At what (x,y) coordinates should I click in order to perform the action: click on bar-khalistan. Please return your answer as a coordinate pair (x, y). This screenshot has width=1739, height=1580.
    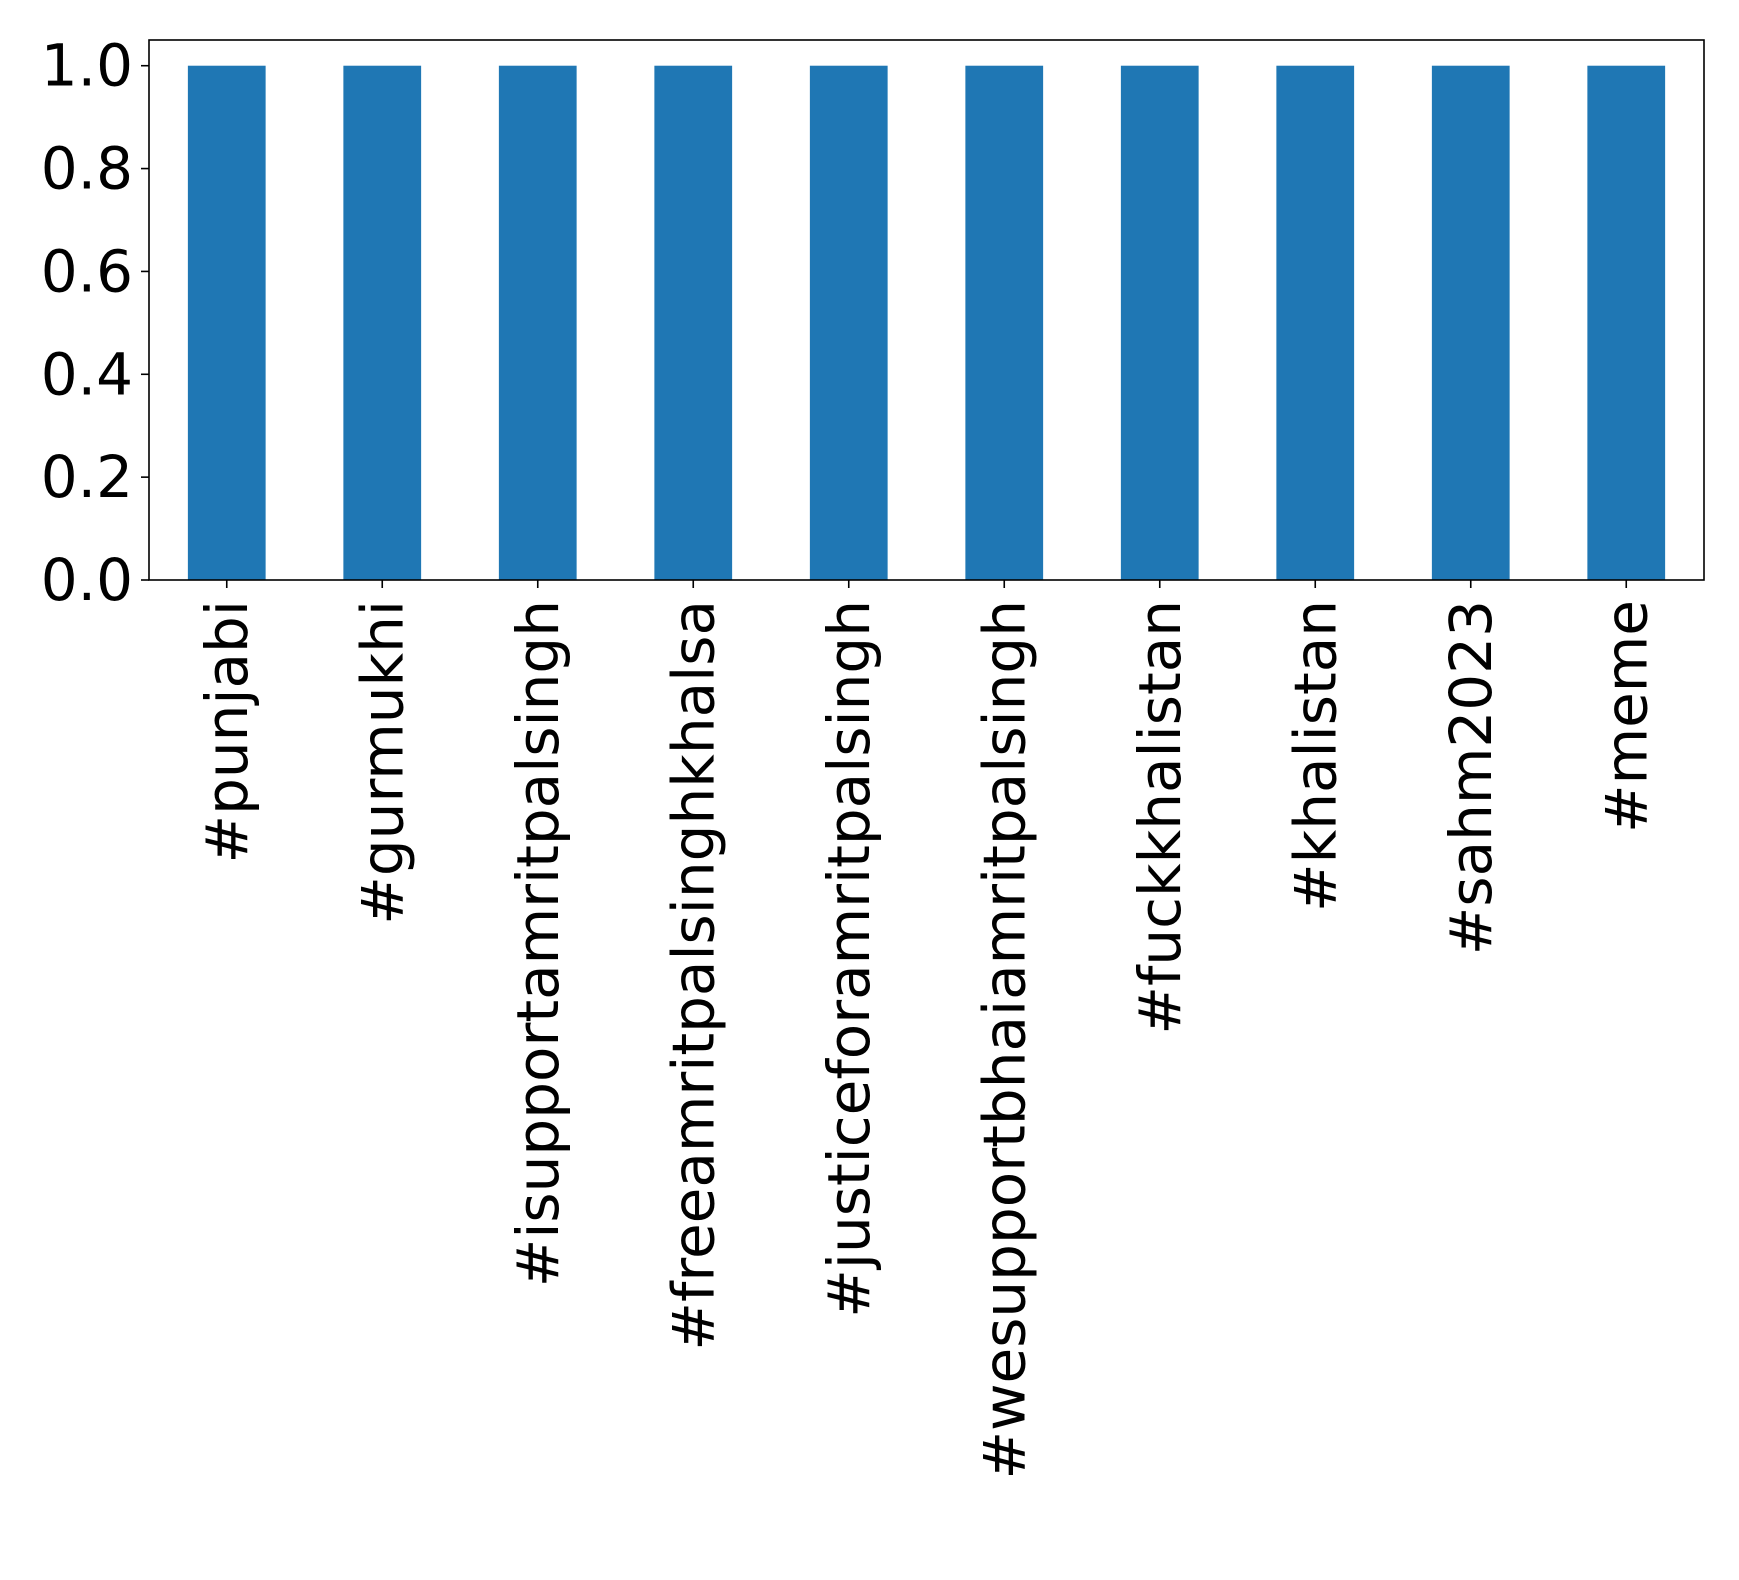
    Looking at the image, I should click on (1315, 322).